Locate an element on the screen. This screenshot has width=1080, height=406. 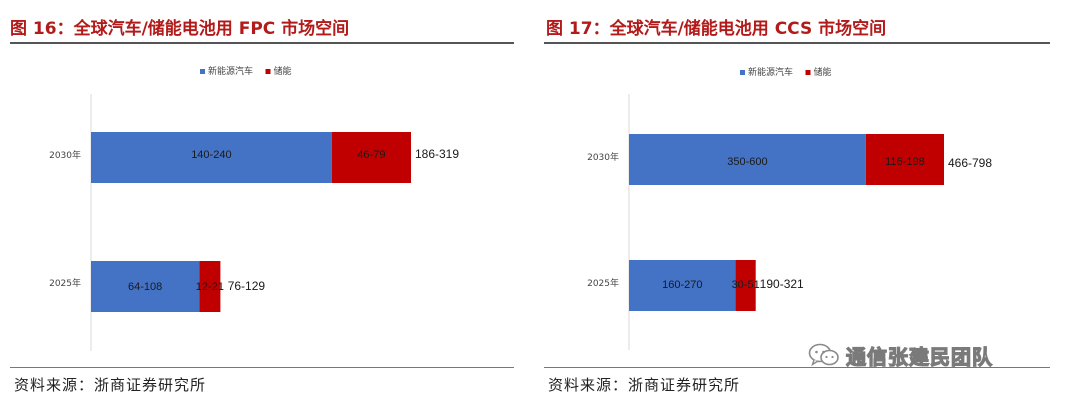
data-label: 140-240 is located at coordinates (211, 155).